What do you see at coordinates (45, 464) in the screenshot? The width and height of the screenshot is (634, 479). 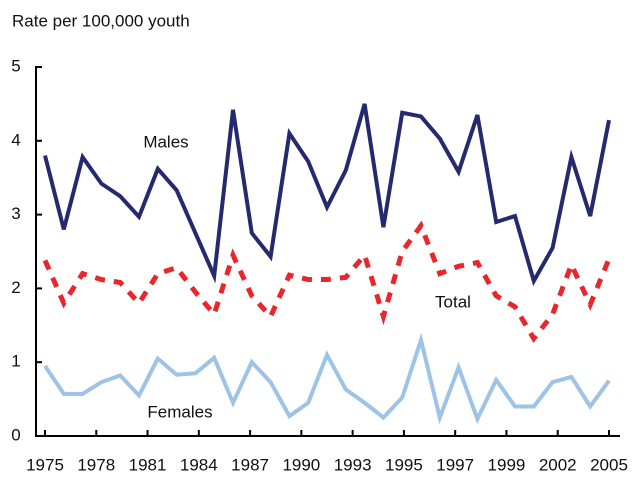 I see `x-tick-label: 1975` at bounding box center [45, 464].